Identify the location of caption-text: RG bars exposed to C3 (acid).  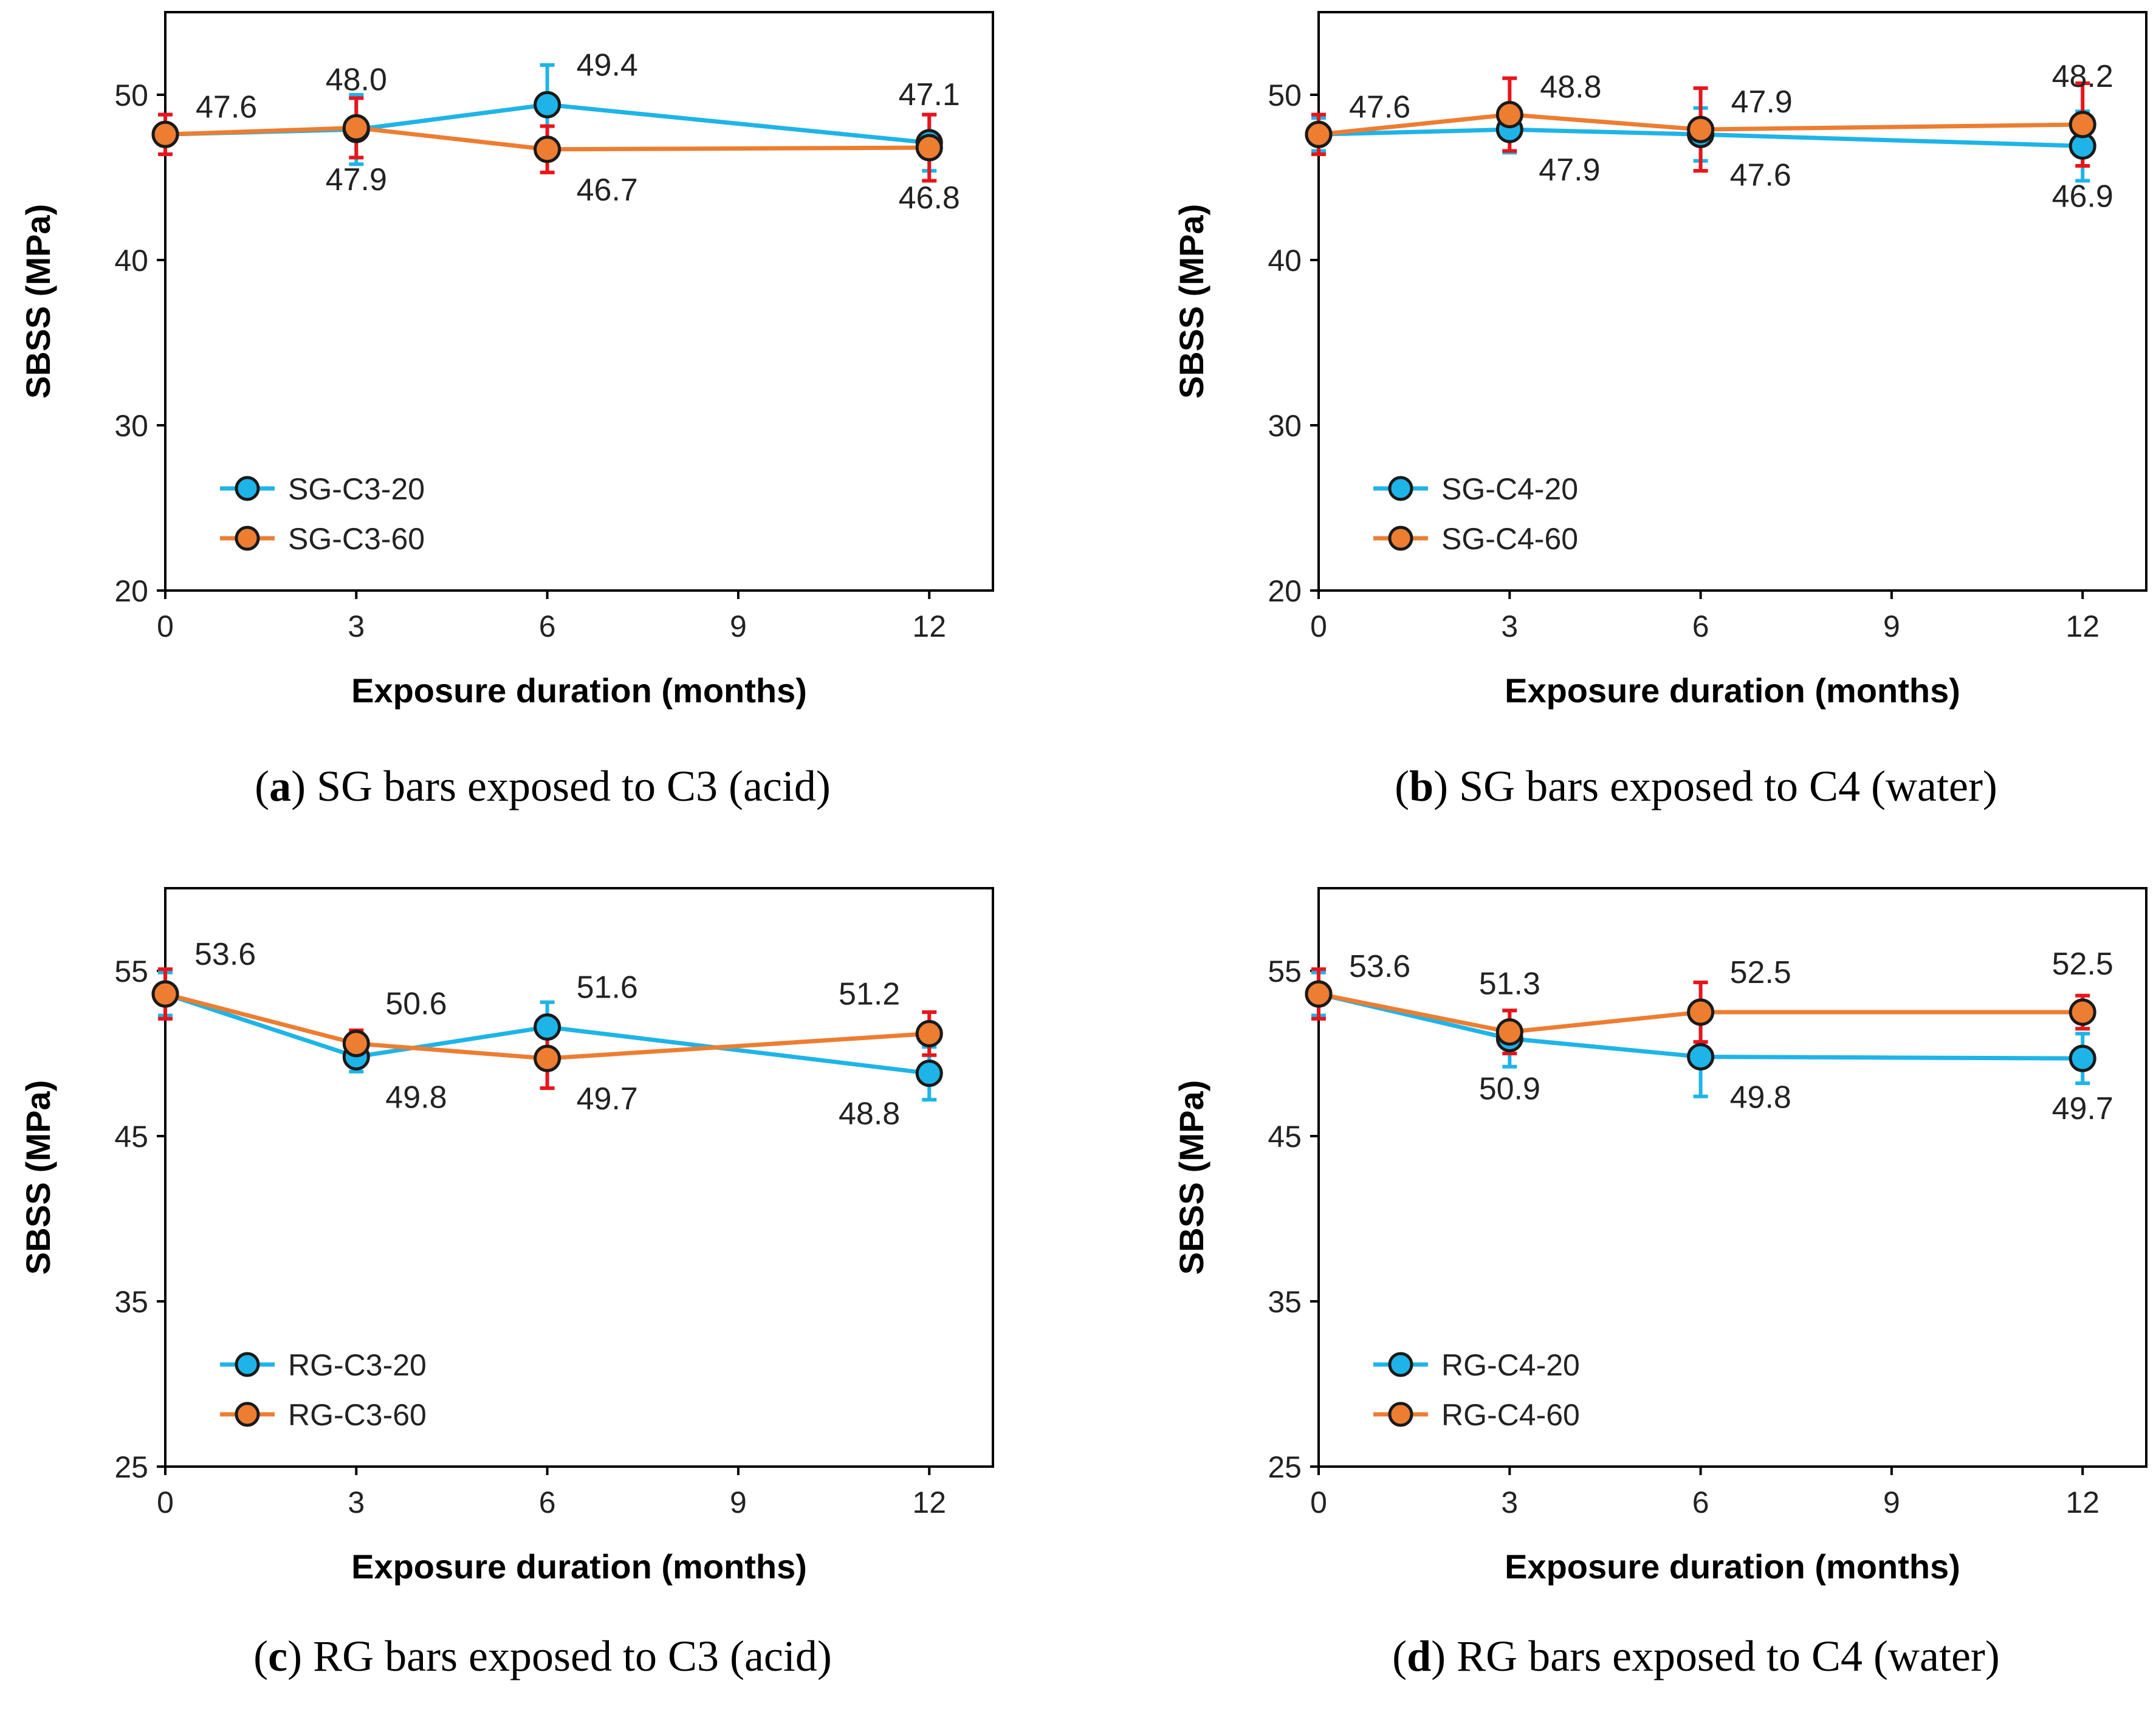
(572, 1656).